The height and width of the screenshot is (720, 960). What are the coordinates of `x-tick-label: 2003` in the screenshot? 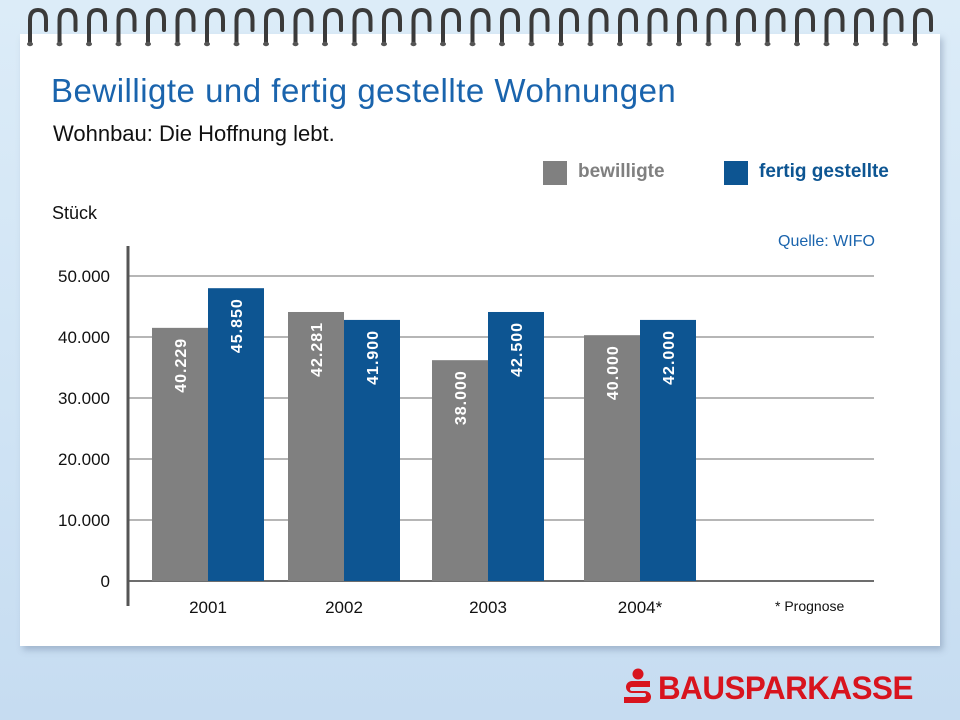 It's located at (488, 607).